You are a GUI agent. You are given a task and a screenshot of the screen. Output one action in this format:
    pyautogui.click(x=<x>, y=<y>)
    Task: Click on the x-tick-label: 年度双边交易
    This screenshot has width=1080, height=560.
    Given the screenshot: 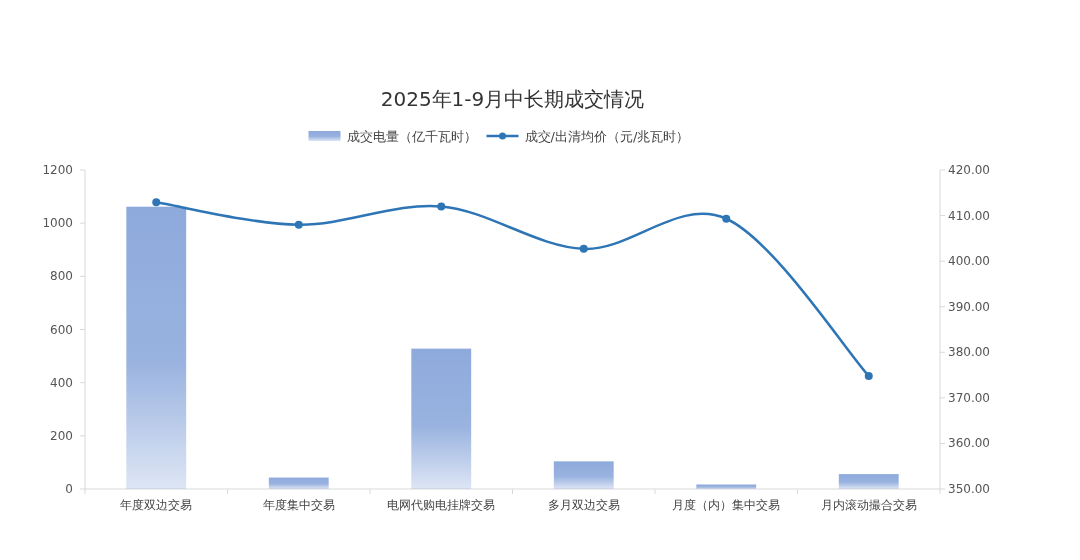 What is the action you would take?
    pyautogui.click(x=156, y=505)
    